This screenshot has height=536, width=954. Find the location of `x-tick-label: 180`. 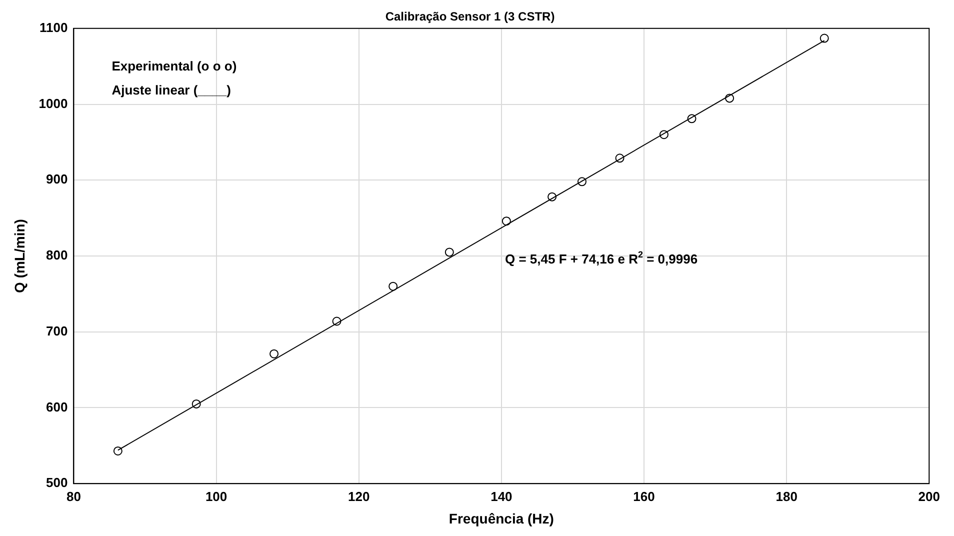

x-tick-label: 180 is located at coordinates (787, 496).